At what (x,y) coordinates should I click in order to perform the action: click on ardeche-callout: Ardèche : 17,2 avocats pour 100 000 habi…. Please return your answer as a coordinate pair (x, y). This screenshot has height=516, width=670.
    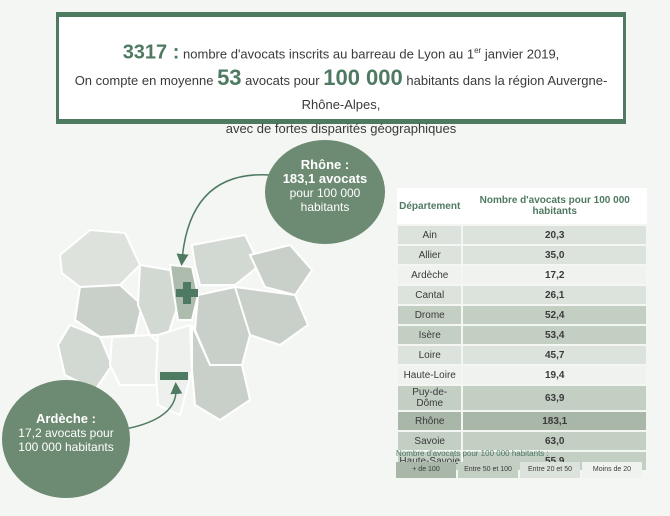
    Looking at the image, I should click on (66, 439).